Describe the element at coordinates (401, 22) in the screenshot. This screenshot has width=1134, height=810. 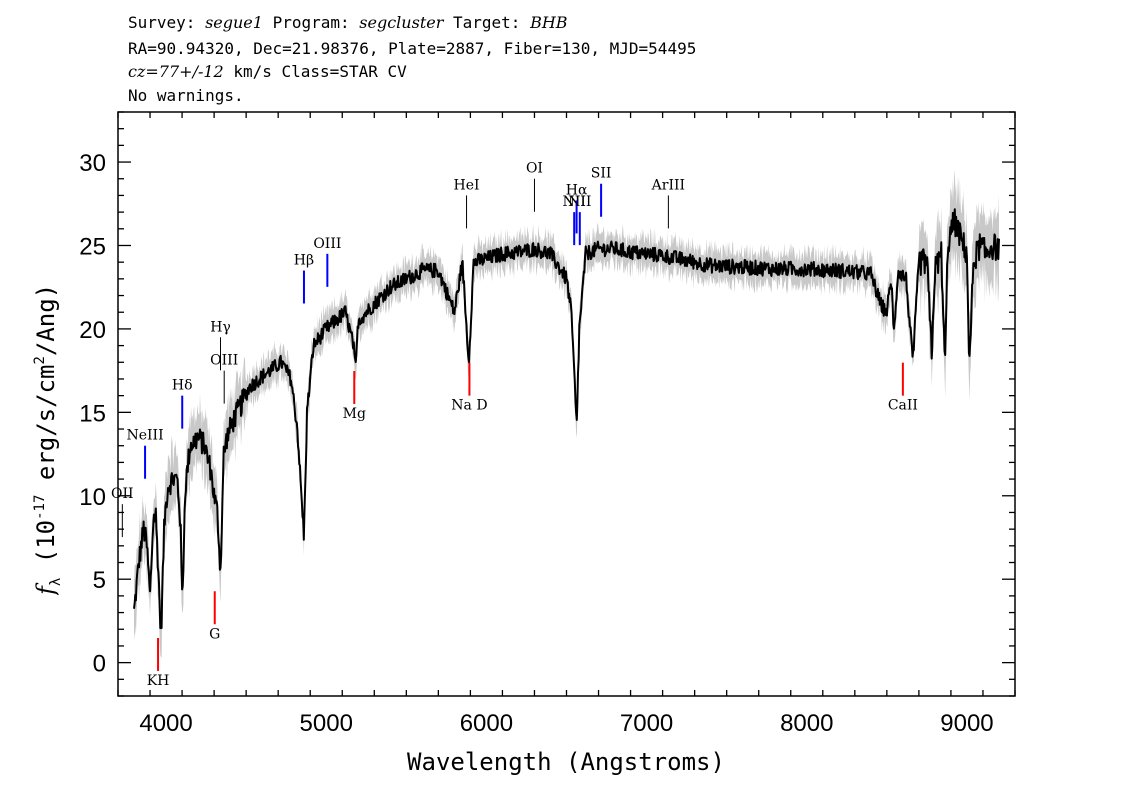
I see `program-value: segcluster` at that location.